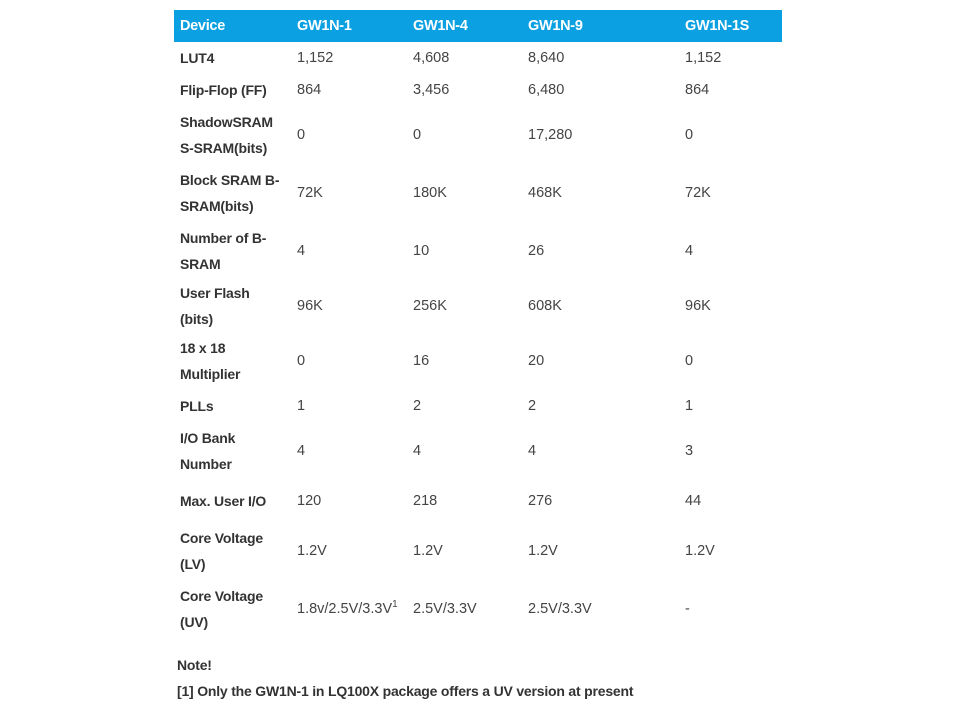 Image resolution: width=979 pixels, height=712 pixels. Describe the element at coordinates (600, 135) in the screenshot. I see `table-cell: 17,280` at that location.